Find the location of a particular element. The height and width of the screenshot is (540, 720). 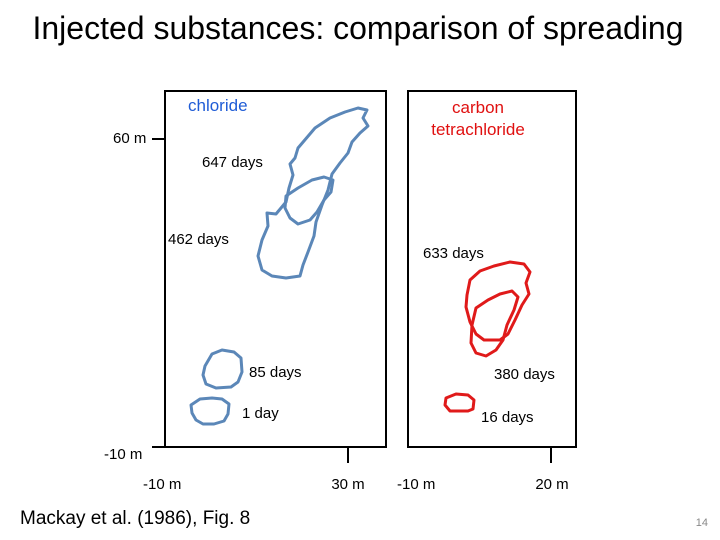

y-axis-label-bottom: -10 m is located at coordinates (123, 454).